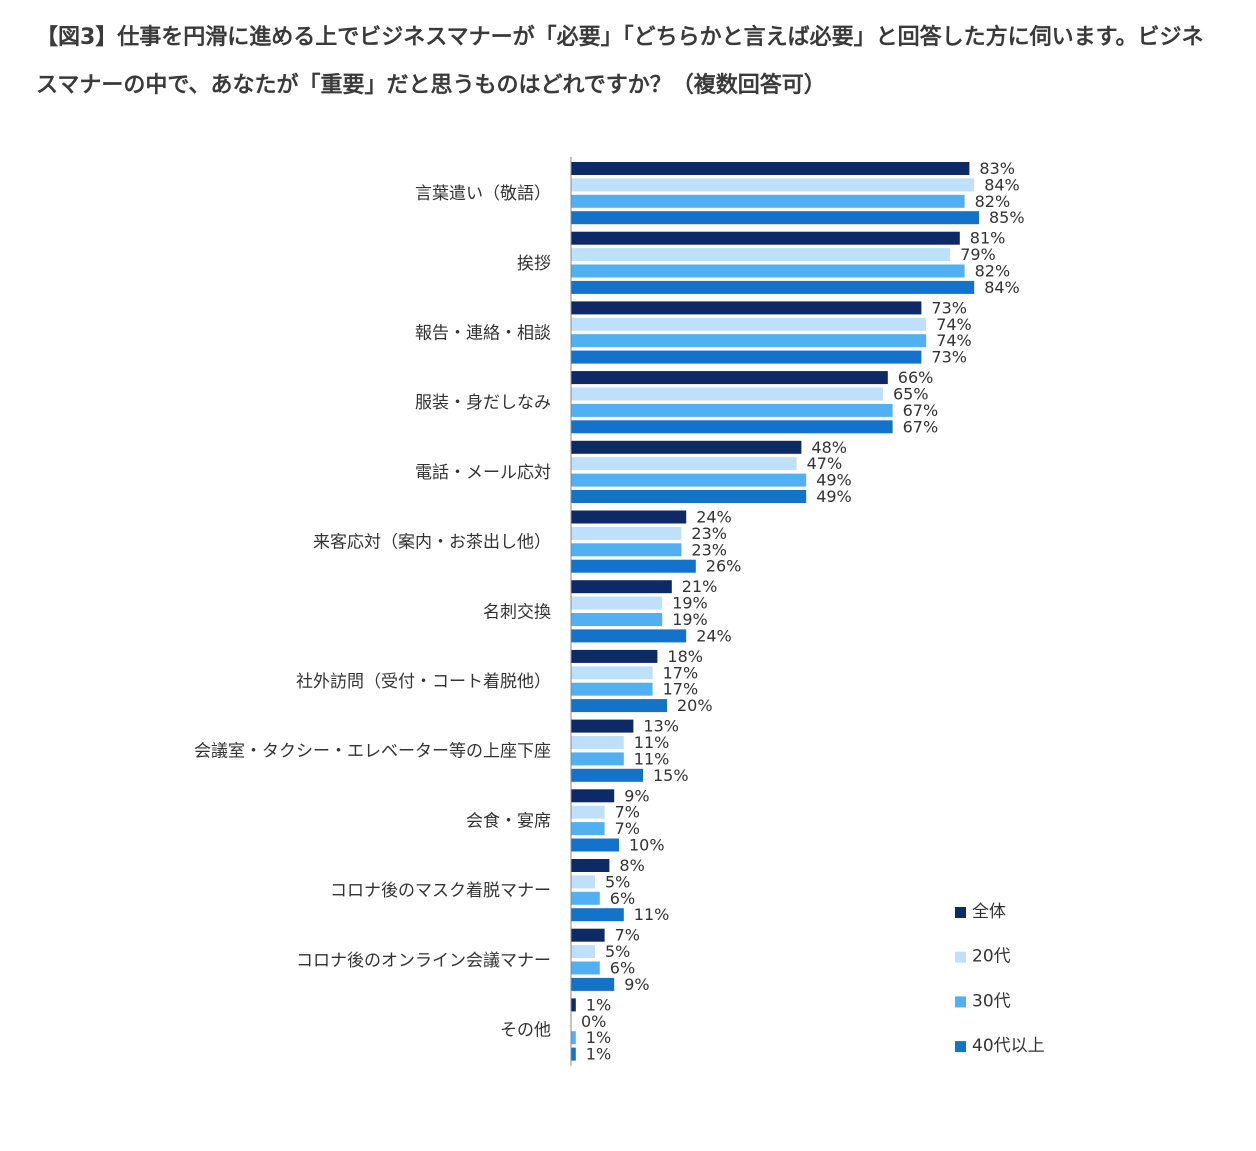 Image resolution: width=1256 pixels, height=1151 pixels. What do you see at coordinates (911, 394) in the screenshot?
I see `value-label: 65%` at bounding box center [911, 394].